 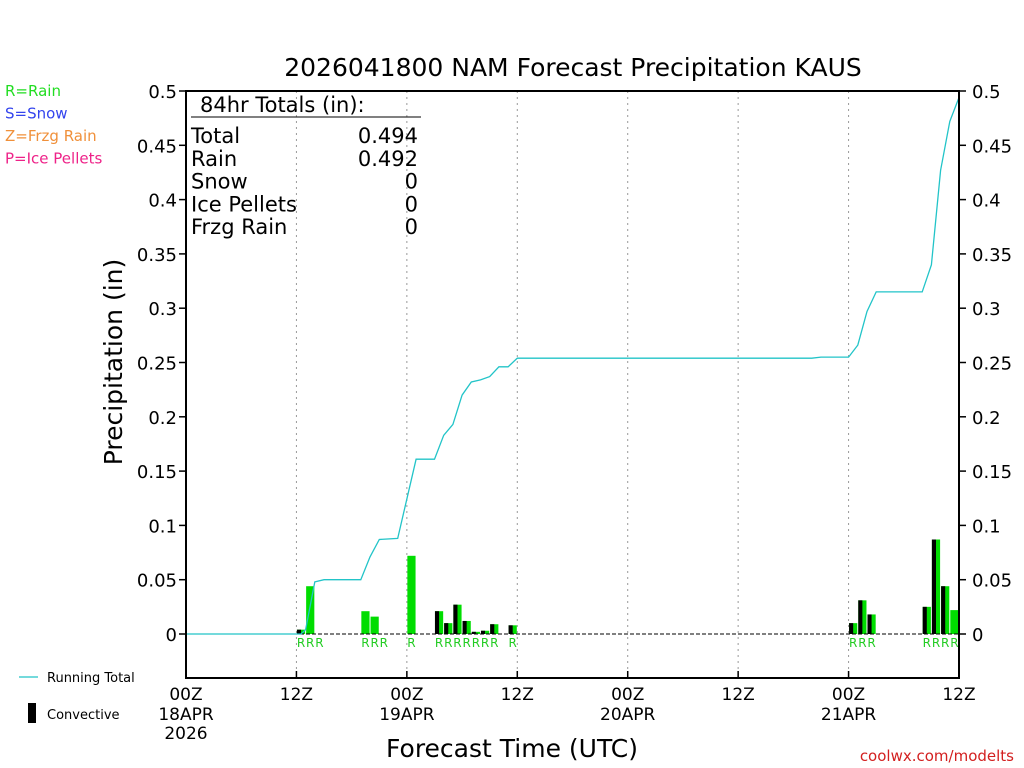 What do you see at coordinates (162, 418) in the screenshot?
I see `y-tick-label: 0.2` at bounding box center [162, 418].